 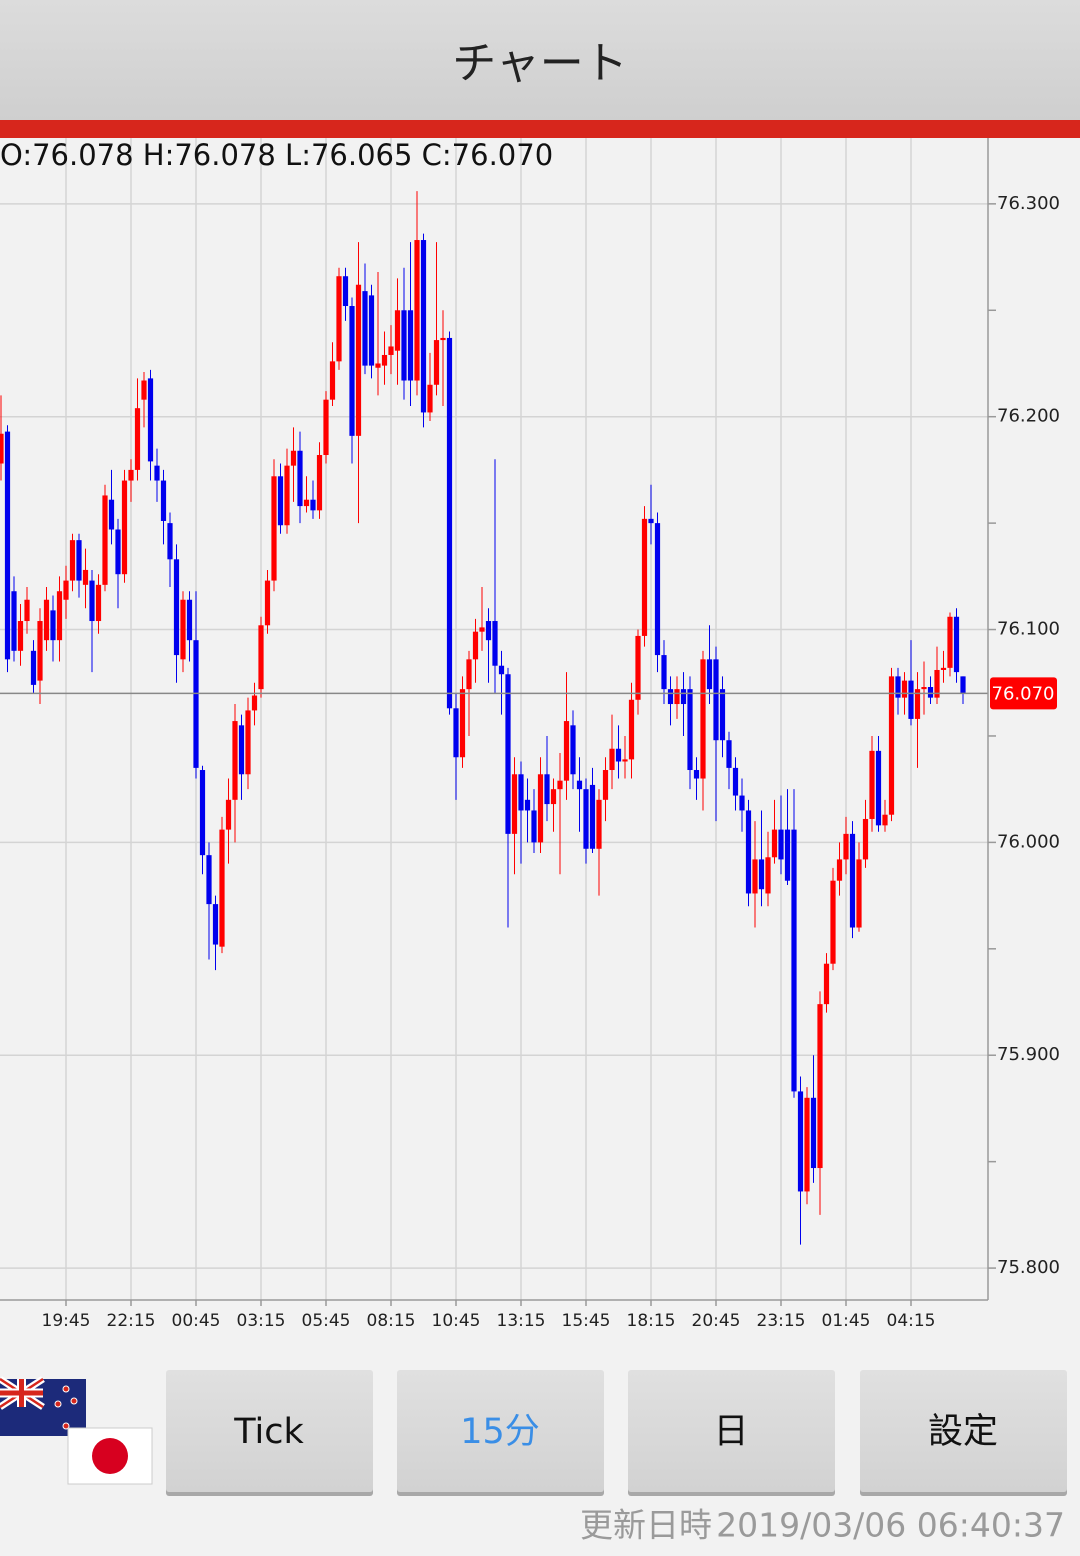 I want to click on tab-button: 15分, so click(x=500, y=1433).